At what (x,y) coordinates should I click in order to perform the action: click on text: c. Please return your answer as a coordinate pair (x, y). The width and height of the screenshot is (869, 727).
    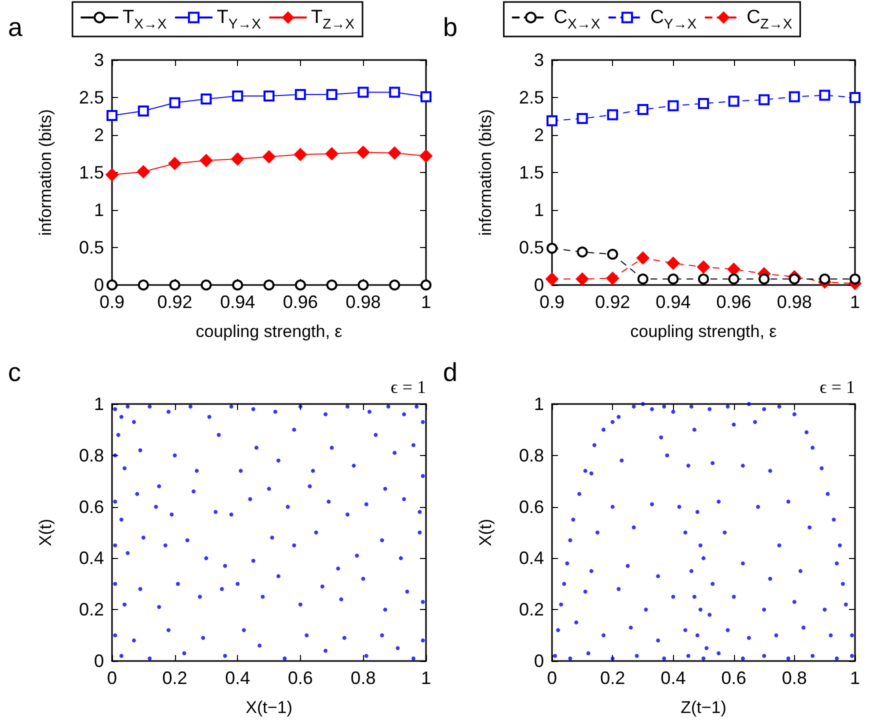
    Looking at the image, I should click on (14, 372).